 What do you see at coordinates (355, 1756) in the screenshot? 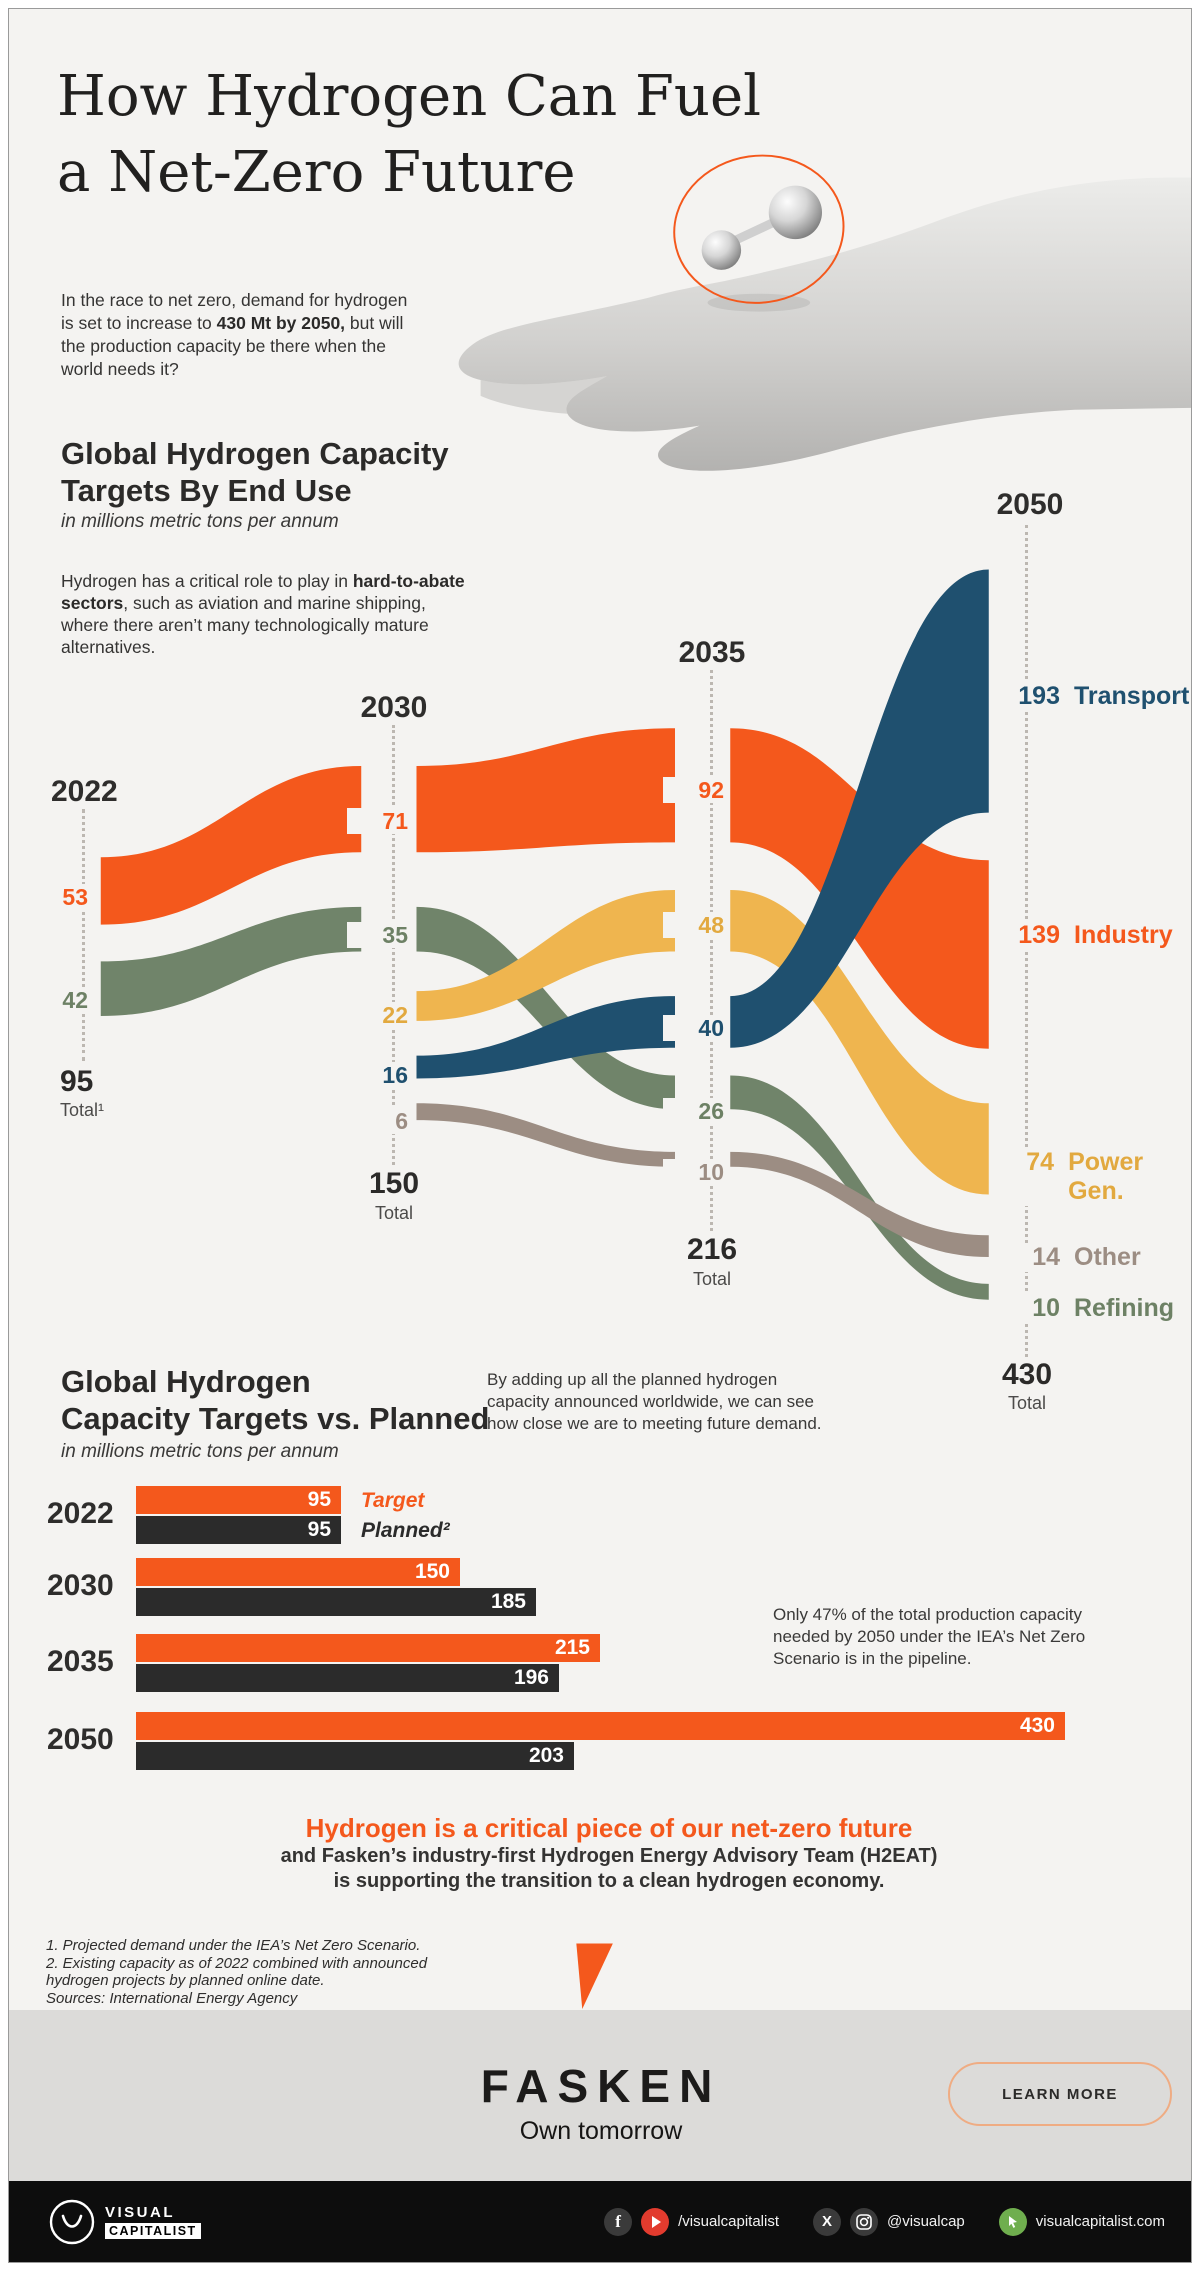
I see `planned-bar-2050: 203` at bounding box center [355, 1756].